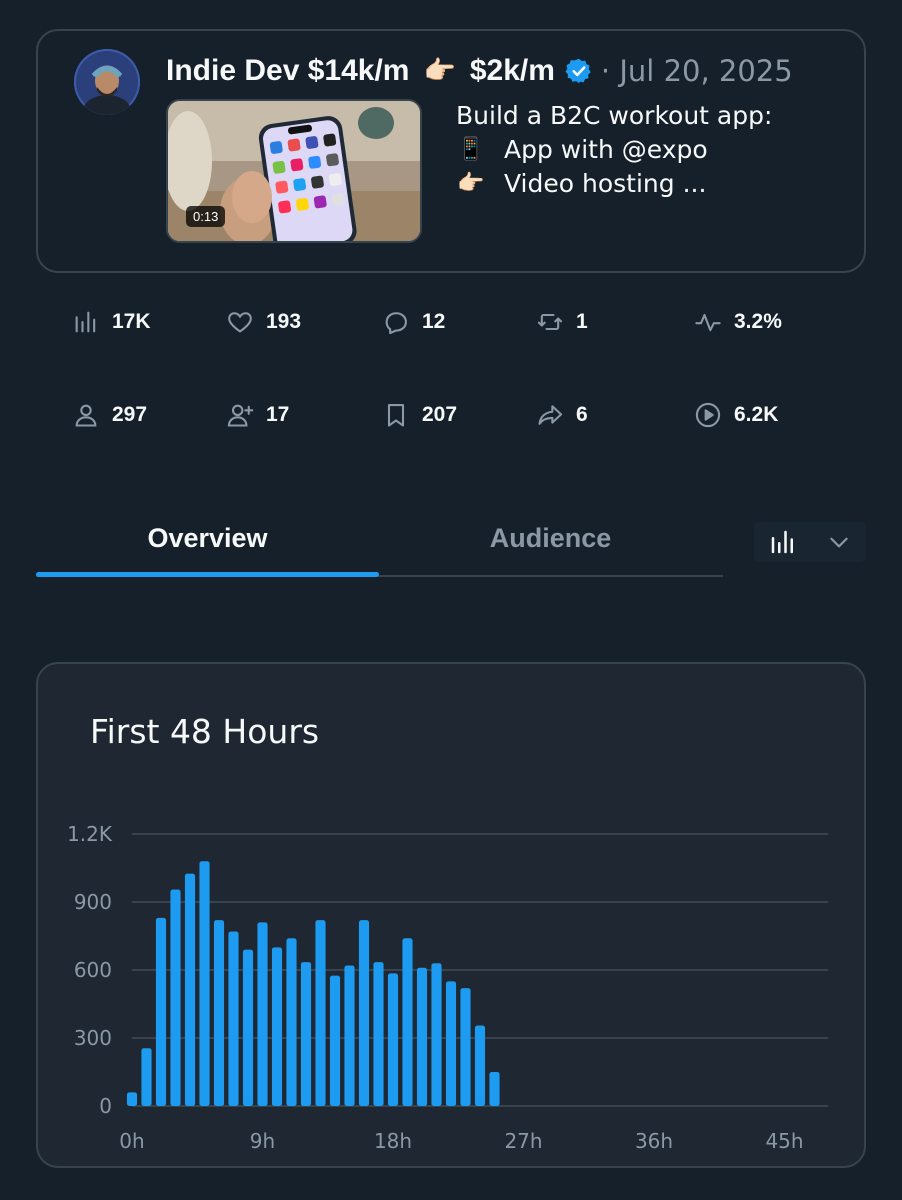  I want to click on shares-stat: 6, so click(562, 415).